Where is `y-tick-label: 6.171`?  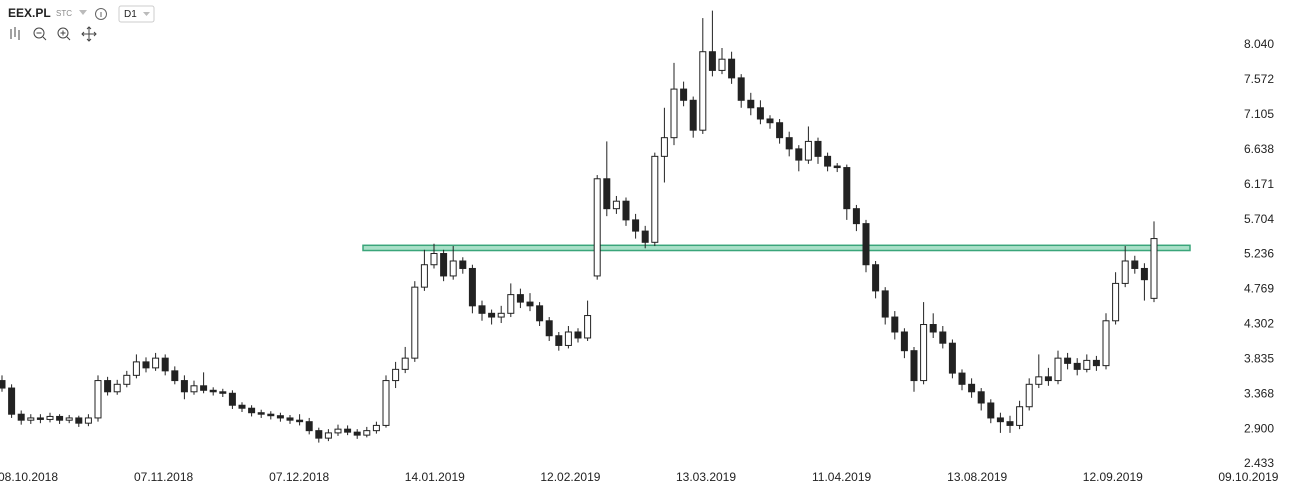 y-tick-label: 6.171 is located at coordinates (1259, 184).